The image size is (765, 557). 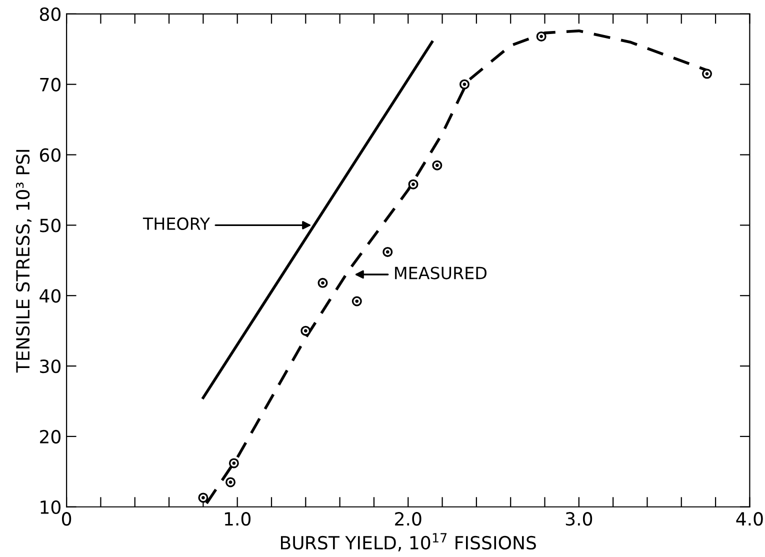 What do you see at coordinates (237, 519) in the screenshot?
I see `x-tick-label: 1.0` at bounding box center [237, 519].